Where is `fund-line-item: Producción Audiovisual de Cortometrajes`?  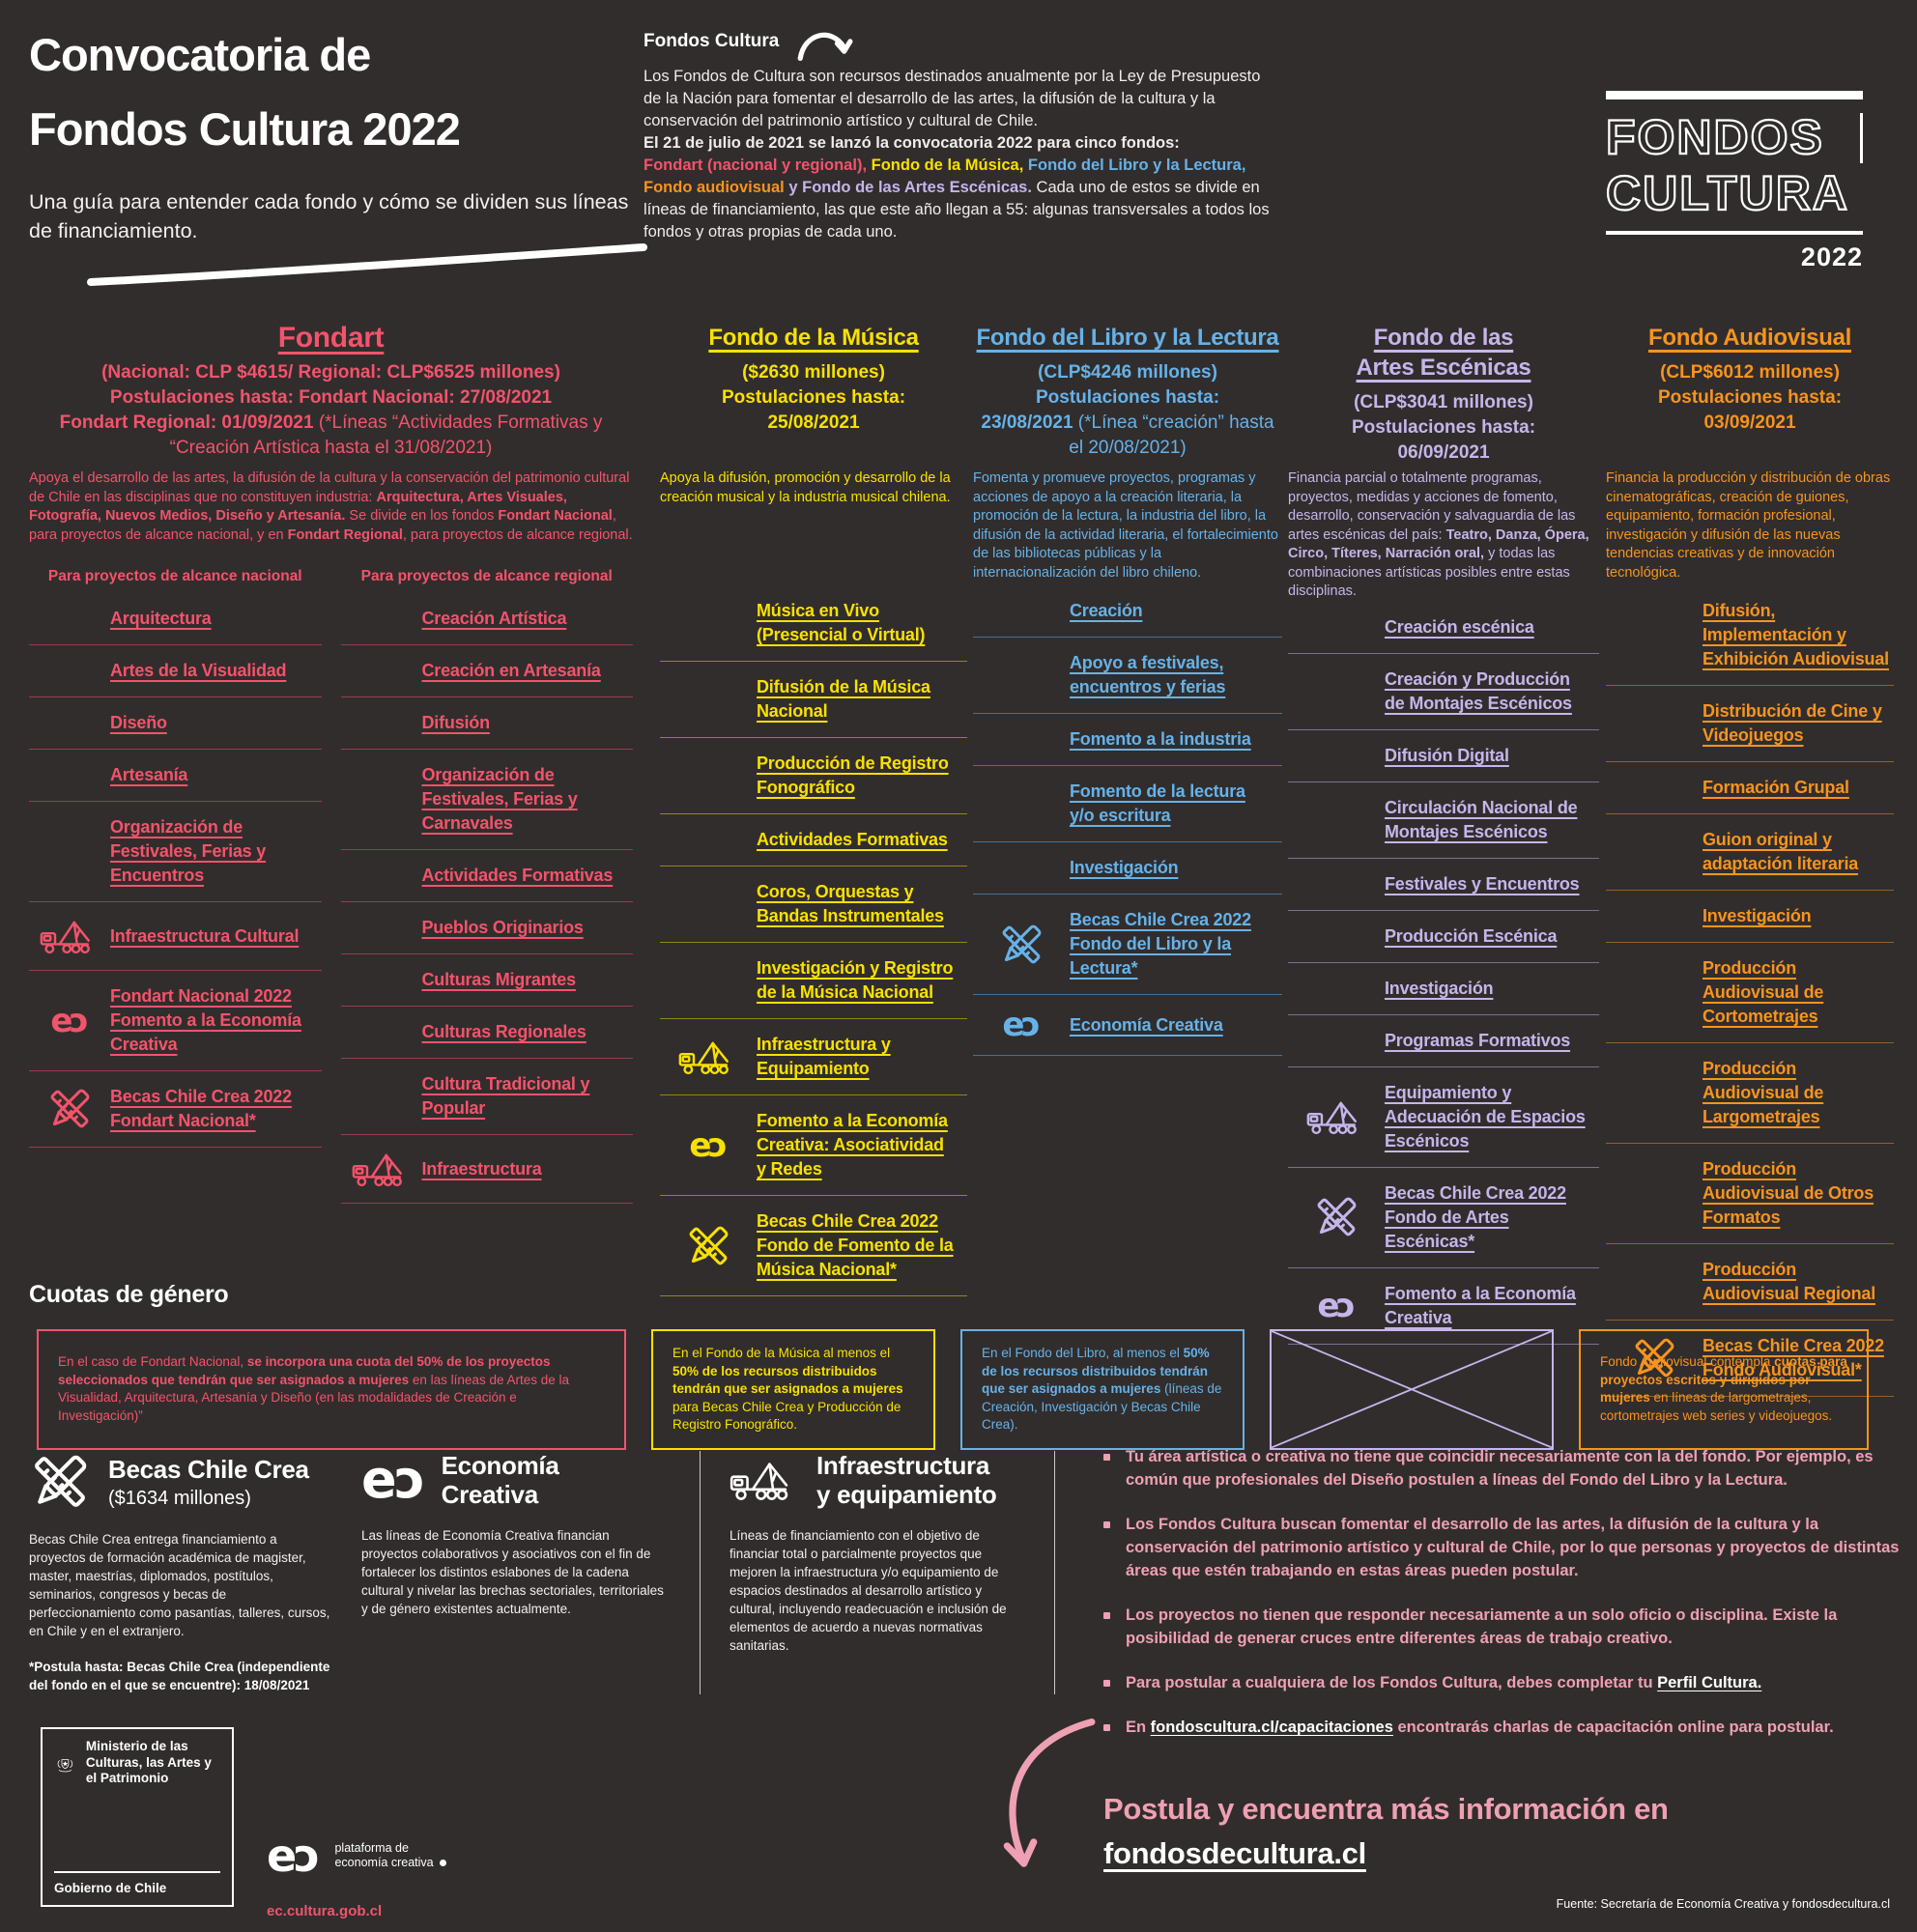
fund-line-item: Producción Audiovisual de Cortometrajes is located at coordinates (1750, 993).